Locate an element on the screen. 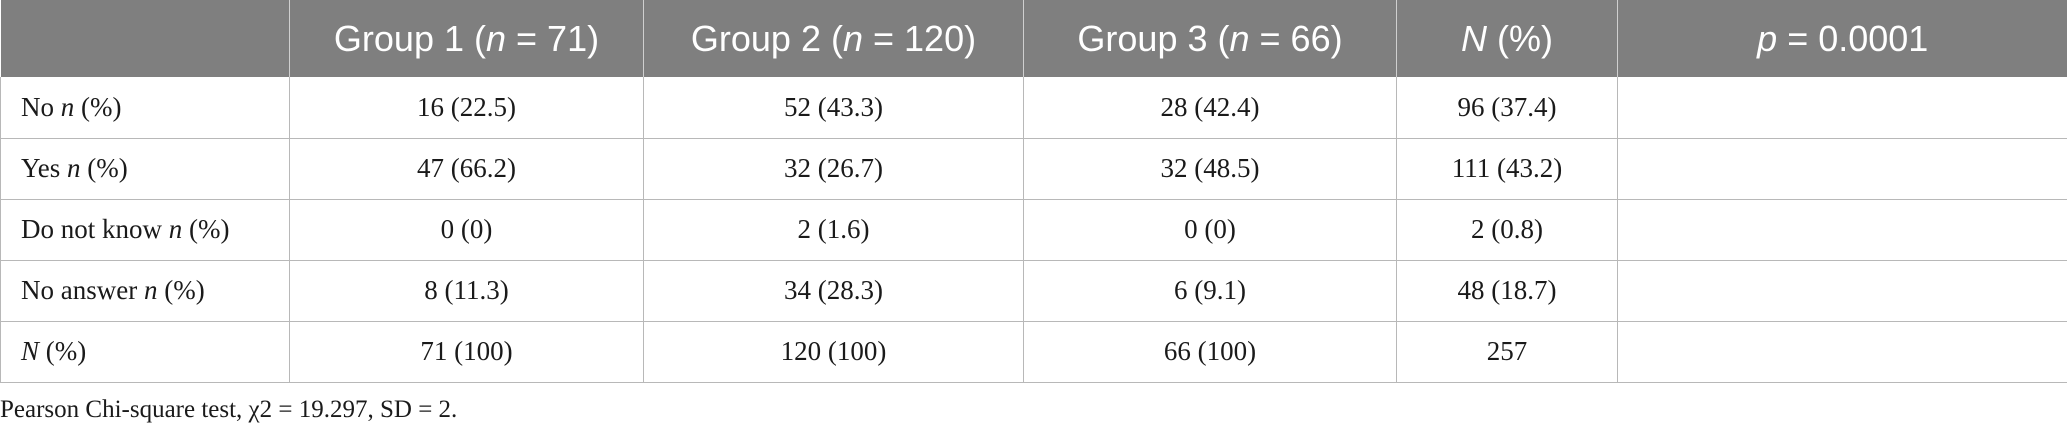 This screenshot has height=443, width=2067. table-cell: 48 (18.7) is located at coordinates (1507, 291).